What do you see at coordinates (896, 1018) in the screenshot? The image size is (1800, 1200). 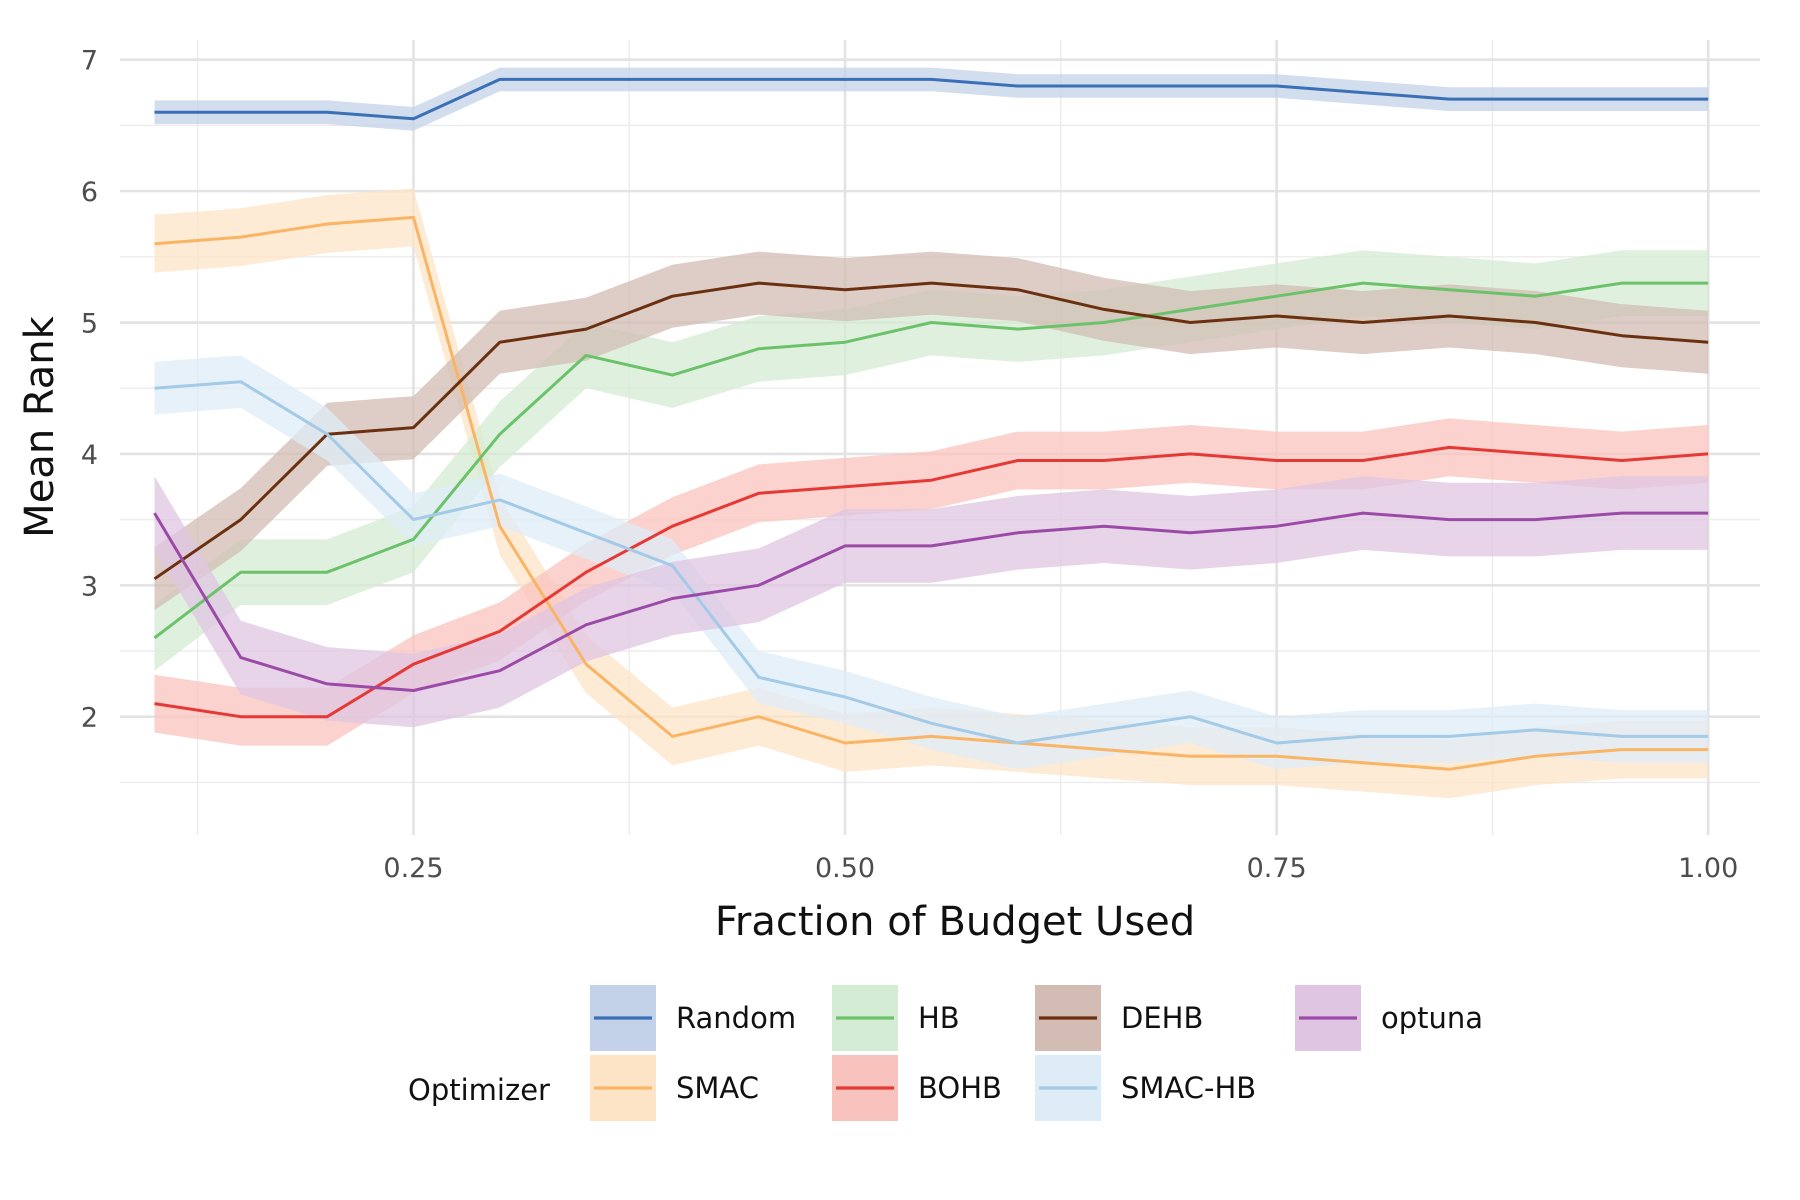 I see `legend-item-hb: HB` at bounding box center [896, 1018].